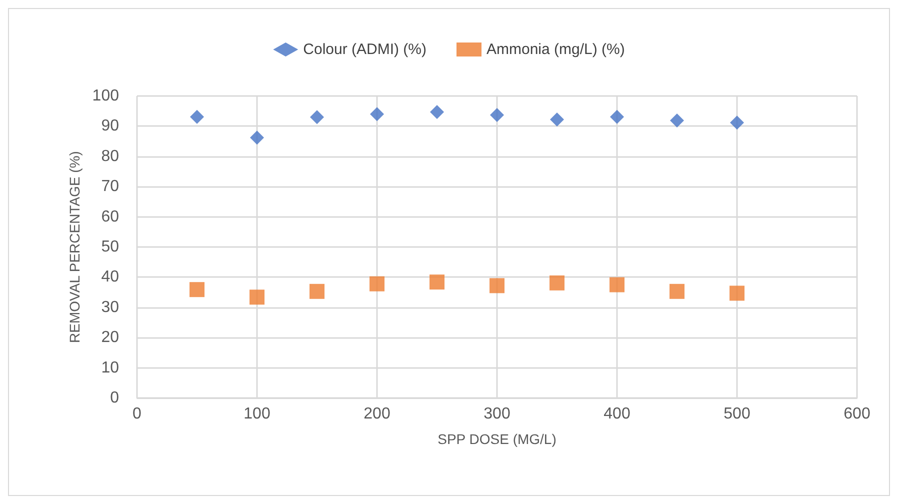 This screenshot has width=898, height=504. I want to click on x-tick-label: 200, so click(377, 414).